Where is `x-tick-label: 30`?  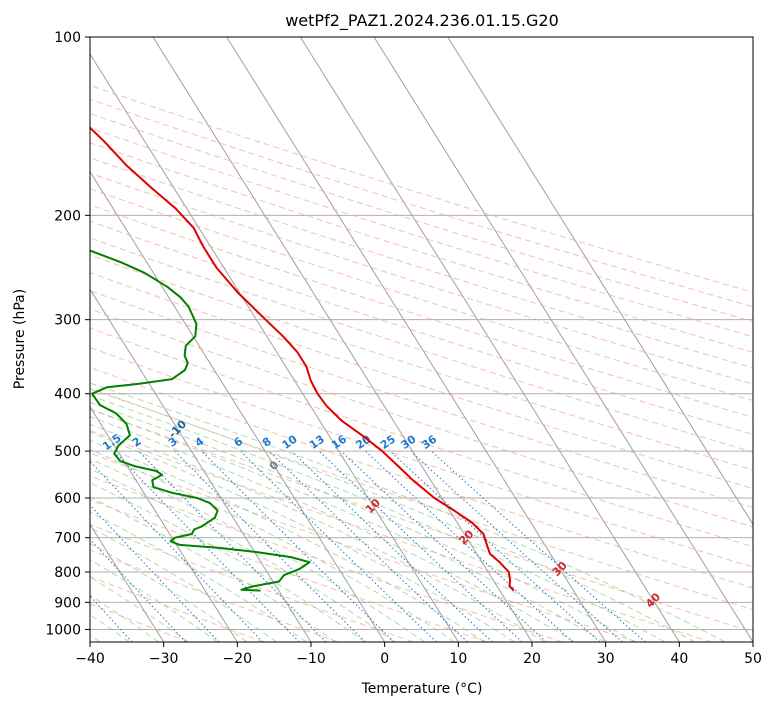
x-tick-label: 30 is located at coordinates (606, 659).